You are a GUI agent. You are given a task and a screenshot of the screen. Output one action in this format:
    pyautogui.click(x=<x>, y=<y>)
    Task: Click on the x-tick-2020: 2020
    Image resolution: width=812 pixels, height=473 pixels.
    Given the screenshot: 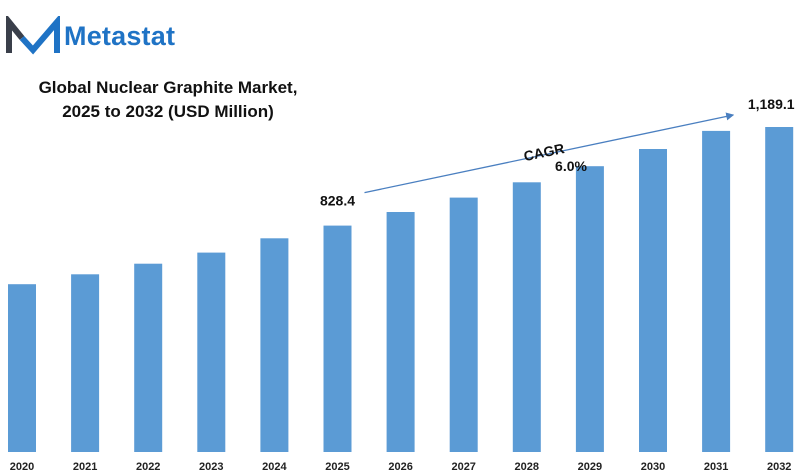 What is the action you would take?
    pyautogui.click(x=22, y=467)
    